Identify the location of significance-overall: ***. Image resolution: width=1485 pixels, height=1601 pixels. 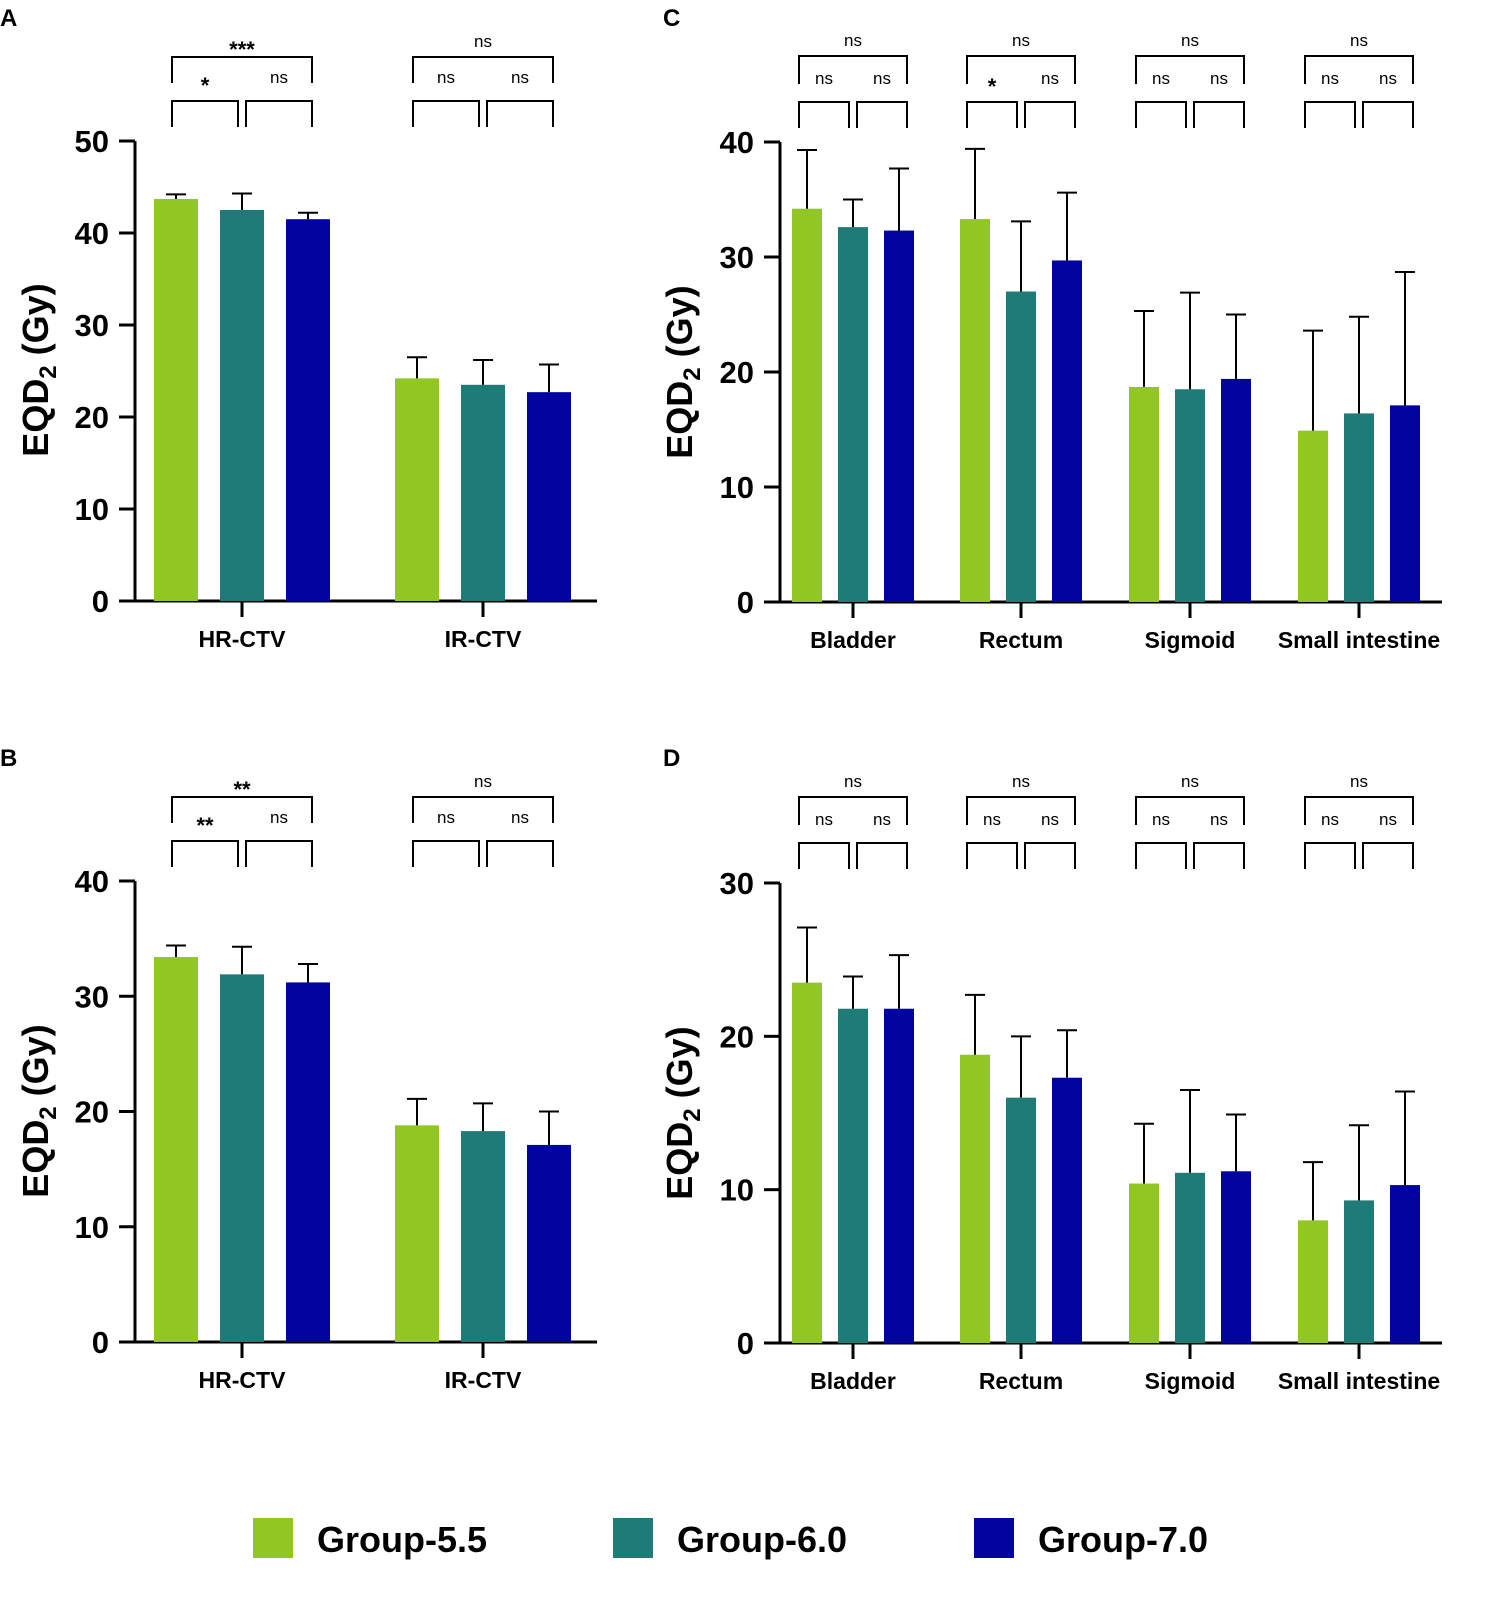
(242, 49).